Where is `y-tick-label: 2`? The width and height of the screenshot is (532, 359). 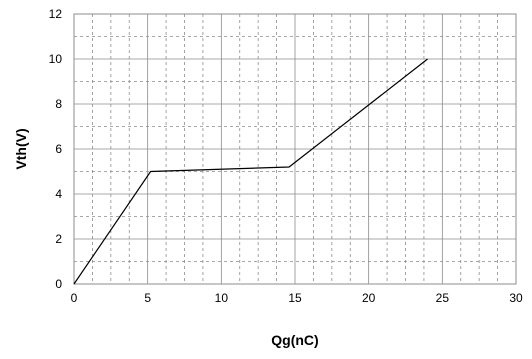 y-tick-label: 2 is located at coordinates (58, 239).